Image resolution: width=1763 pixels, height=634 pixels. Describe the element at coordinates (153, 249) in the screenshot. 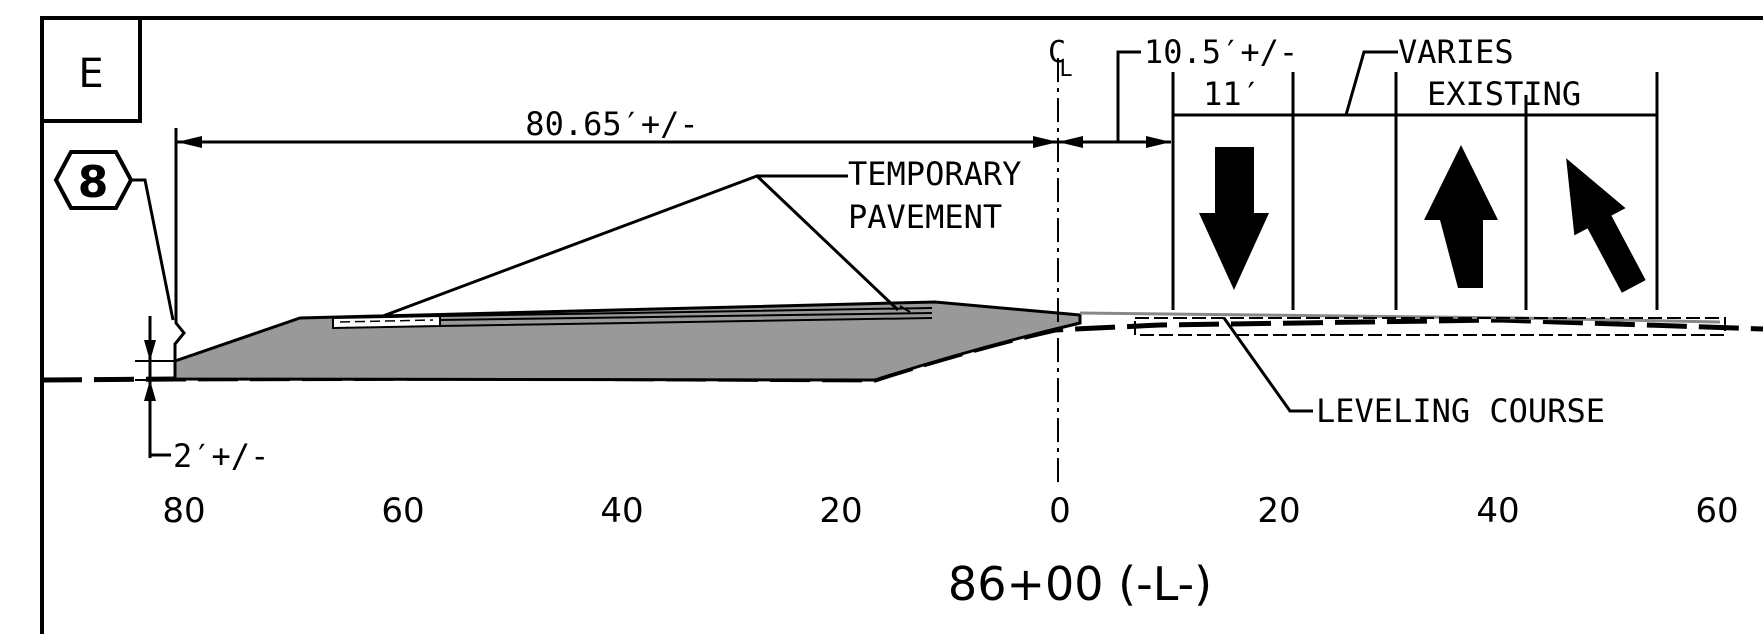

I see `note-leader` at that location.